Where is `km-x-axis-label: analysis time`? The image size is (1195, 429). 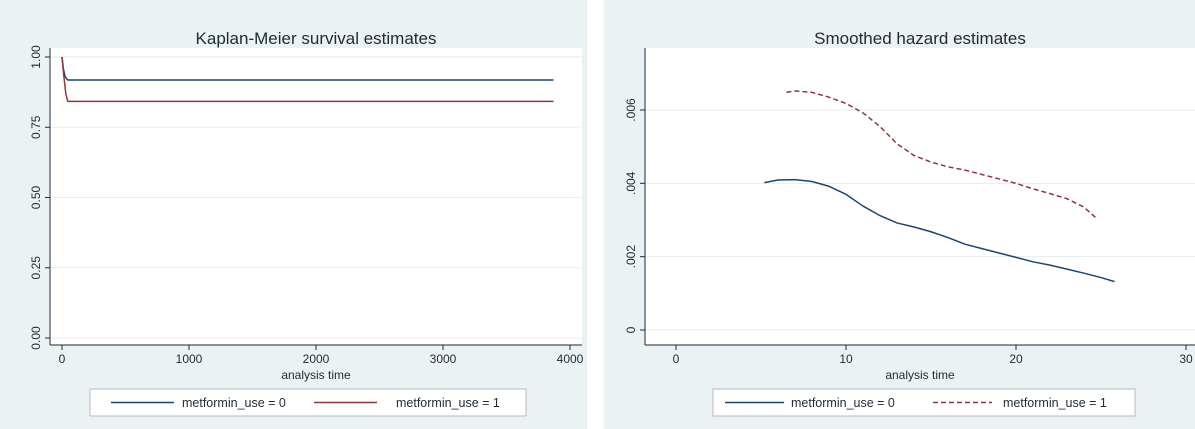
km-x-axis-label: analysis time is located at coordinates (316, 375).